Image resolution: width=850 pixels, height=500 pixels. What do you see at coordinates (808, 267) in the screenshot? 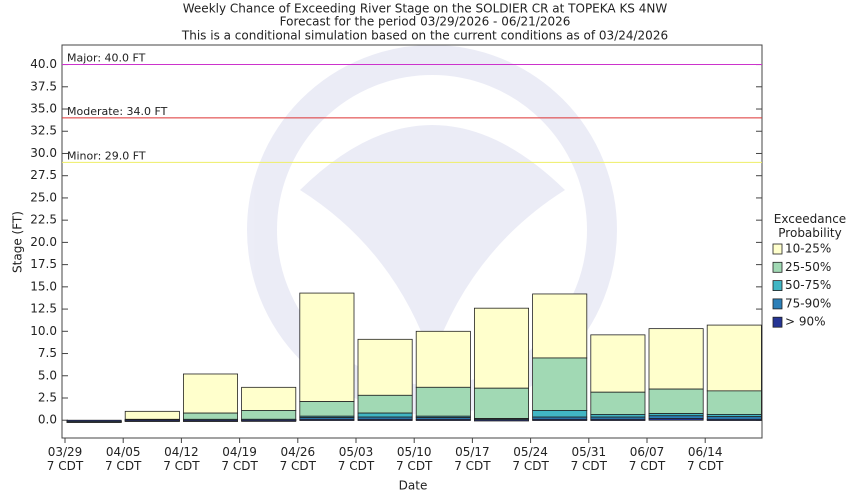
I see `legend-label: 25-50%` at bounding box center [808, 267].